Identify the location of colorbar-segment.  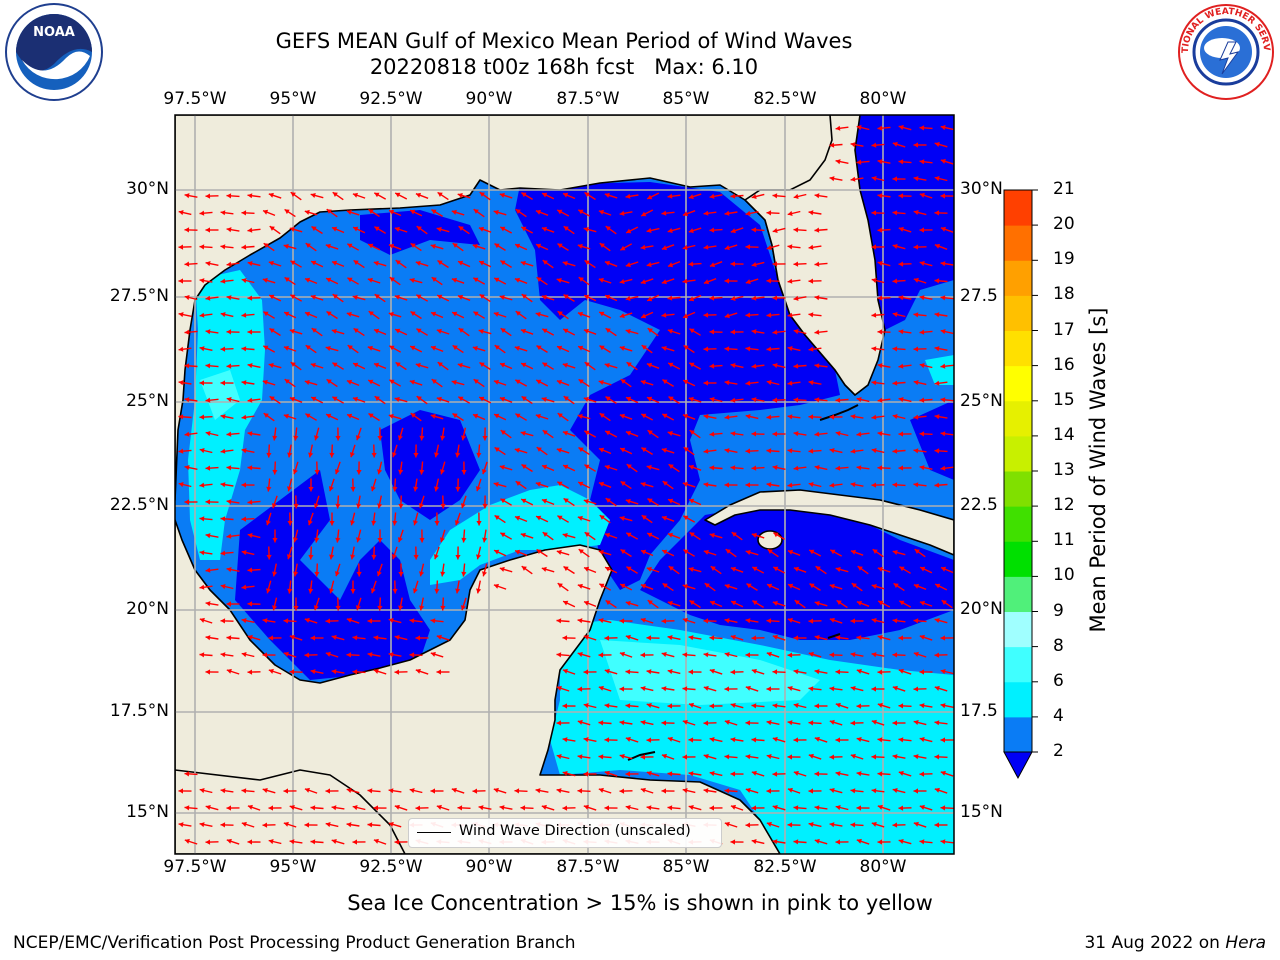
(1018, 453).